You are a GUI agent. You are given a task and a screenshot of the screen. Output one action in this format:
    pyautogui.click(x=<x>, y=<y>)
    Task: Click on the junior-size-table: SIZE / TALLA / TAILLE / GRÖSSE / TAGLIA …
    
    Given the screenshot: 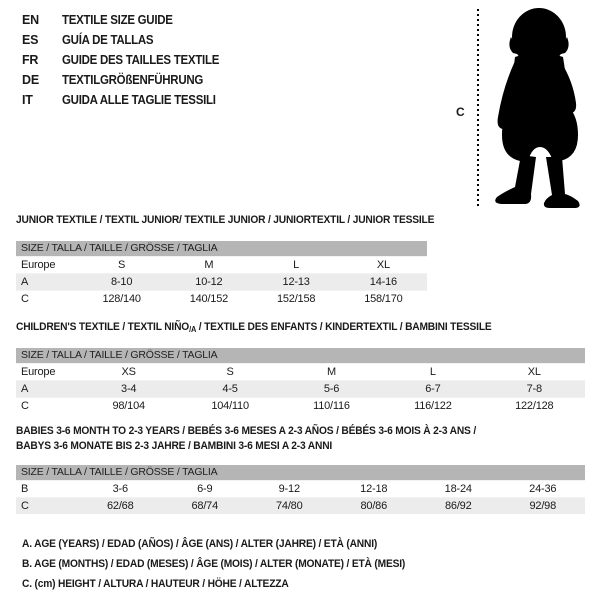 What is the action you would take?
    pyautogui.click(x=221, y=274)
    